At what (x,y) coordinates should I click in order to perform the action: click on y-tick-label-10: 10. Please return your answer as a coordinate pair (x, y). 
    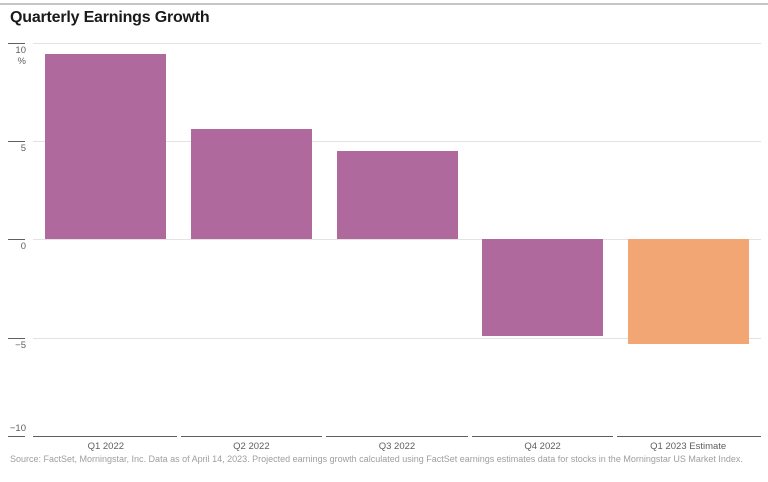
    Looking at the image, I should click on (20, 50).